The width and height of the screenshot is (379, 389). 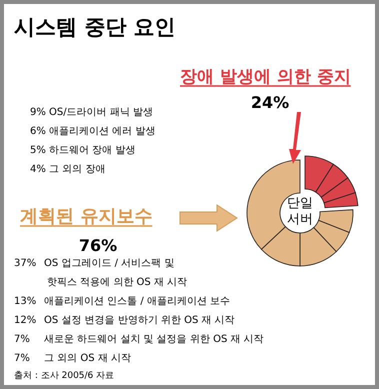 What do you see at coordinates (86, 216) in the screenshot?
I see `text: 계획된 유지보수` at bounding box center [86, 216].